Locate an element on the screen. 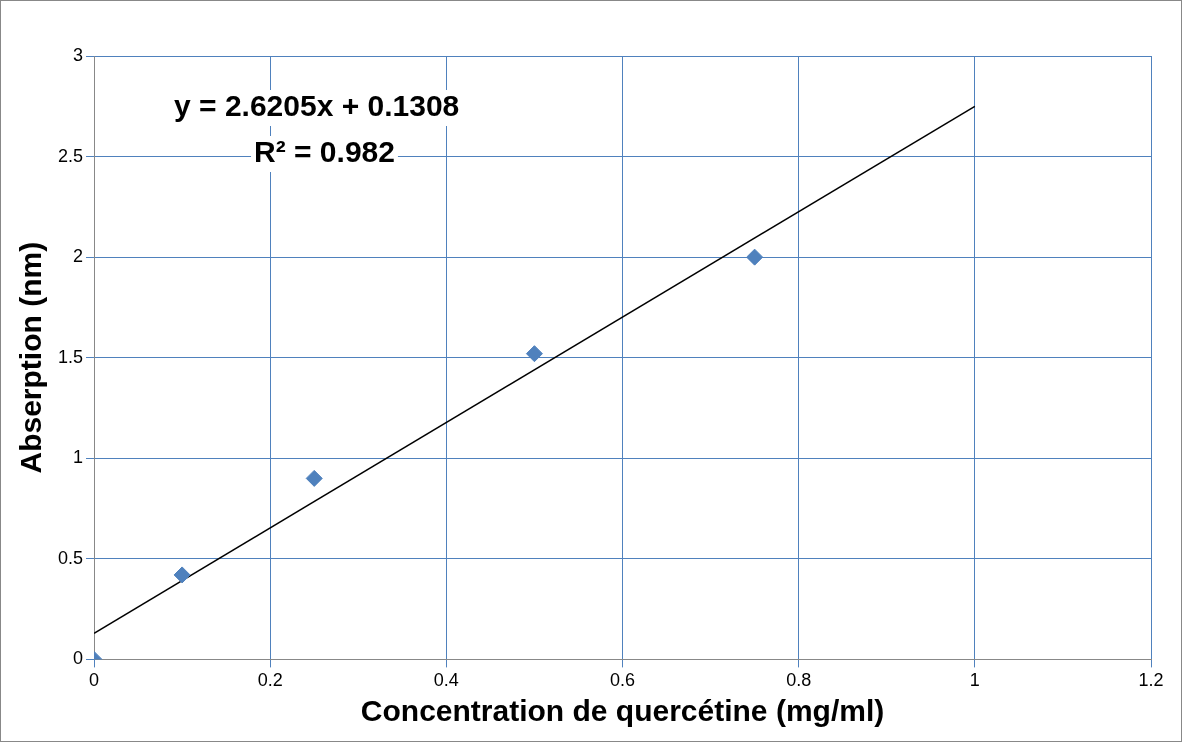 The image size is (1182, 742). y-tick-label: 2 is located at coordinates (78, 256).